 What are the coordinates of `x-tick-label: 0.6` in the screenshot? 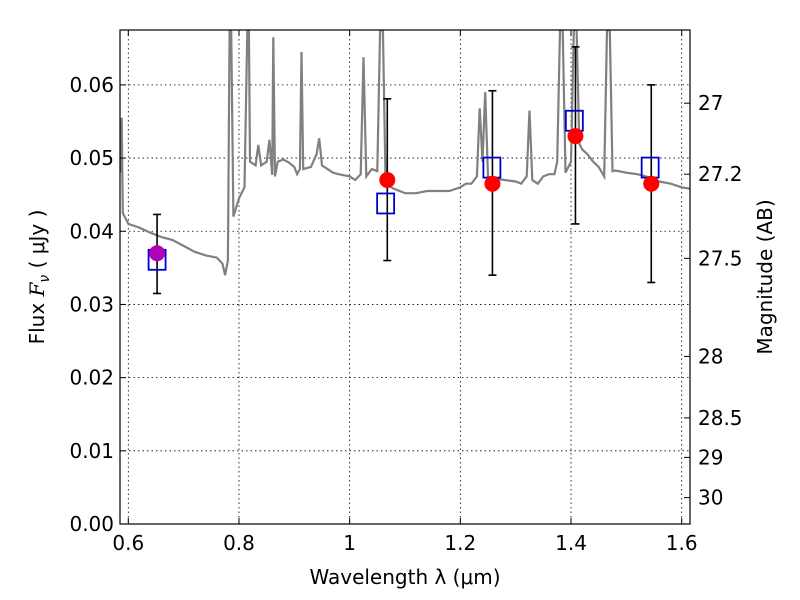 It's located at (128, 543).